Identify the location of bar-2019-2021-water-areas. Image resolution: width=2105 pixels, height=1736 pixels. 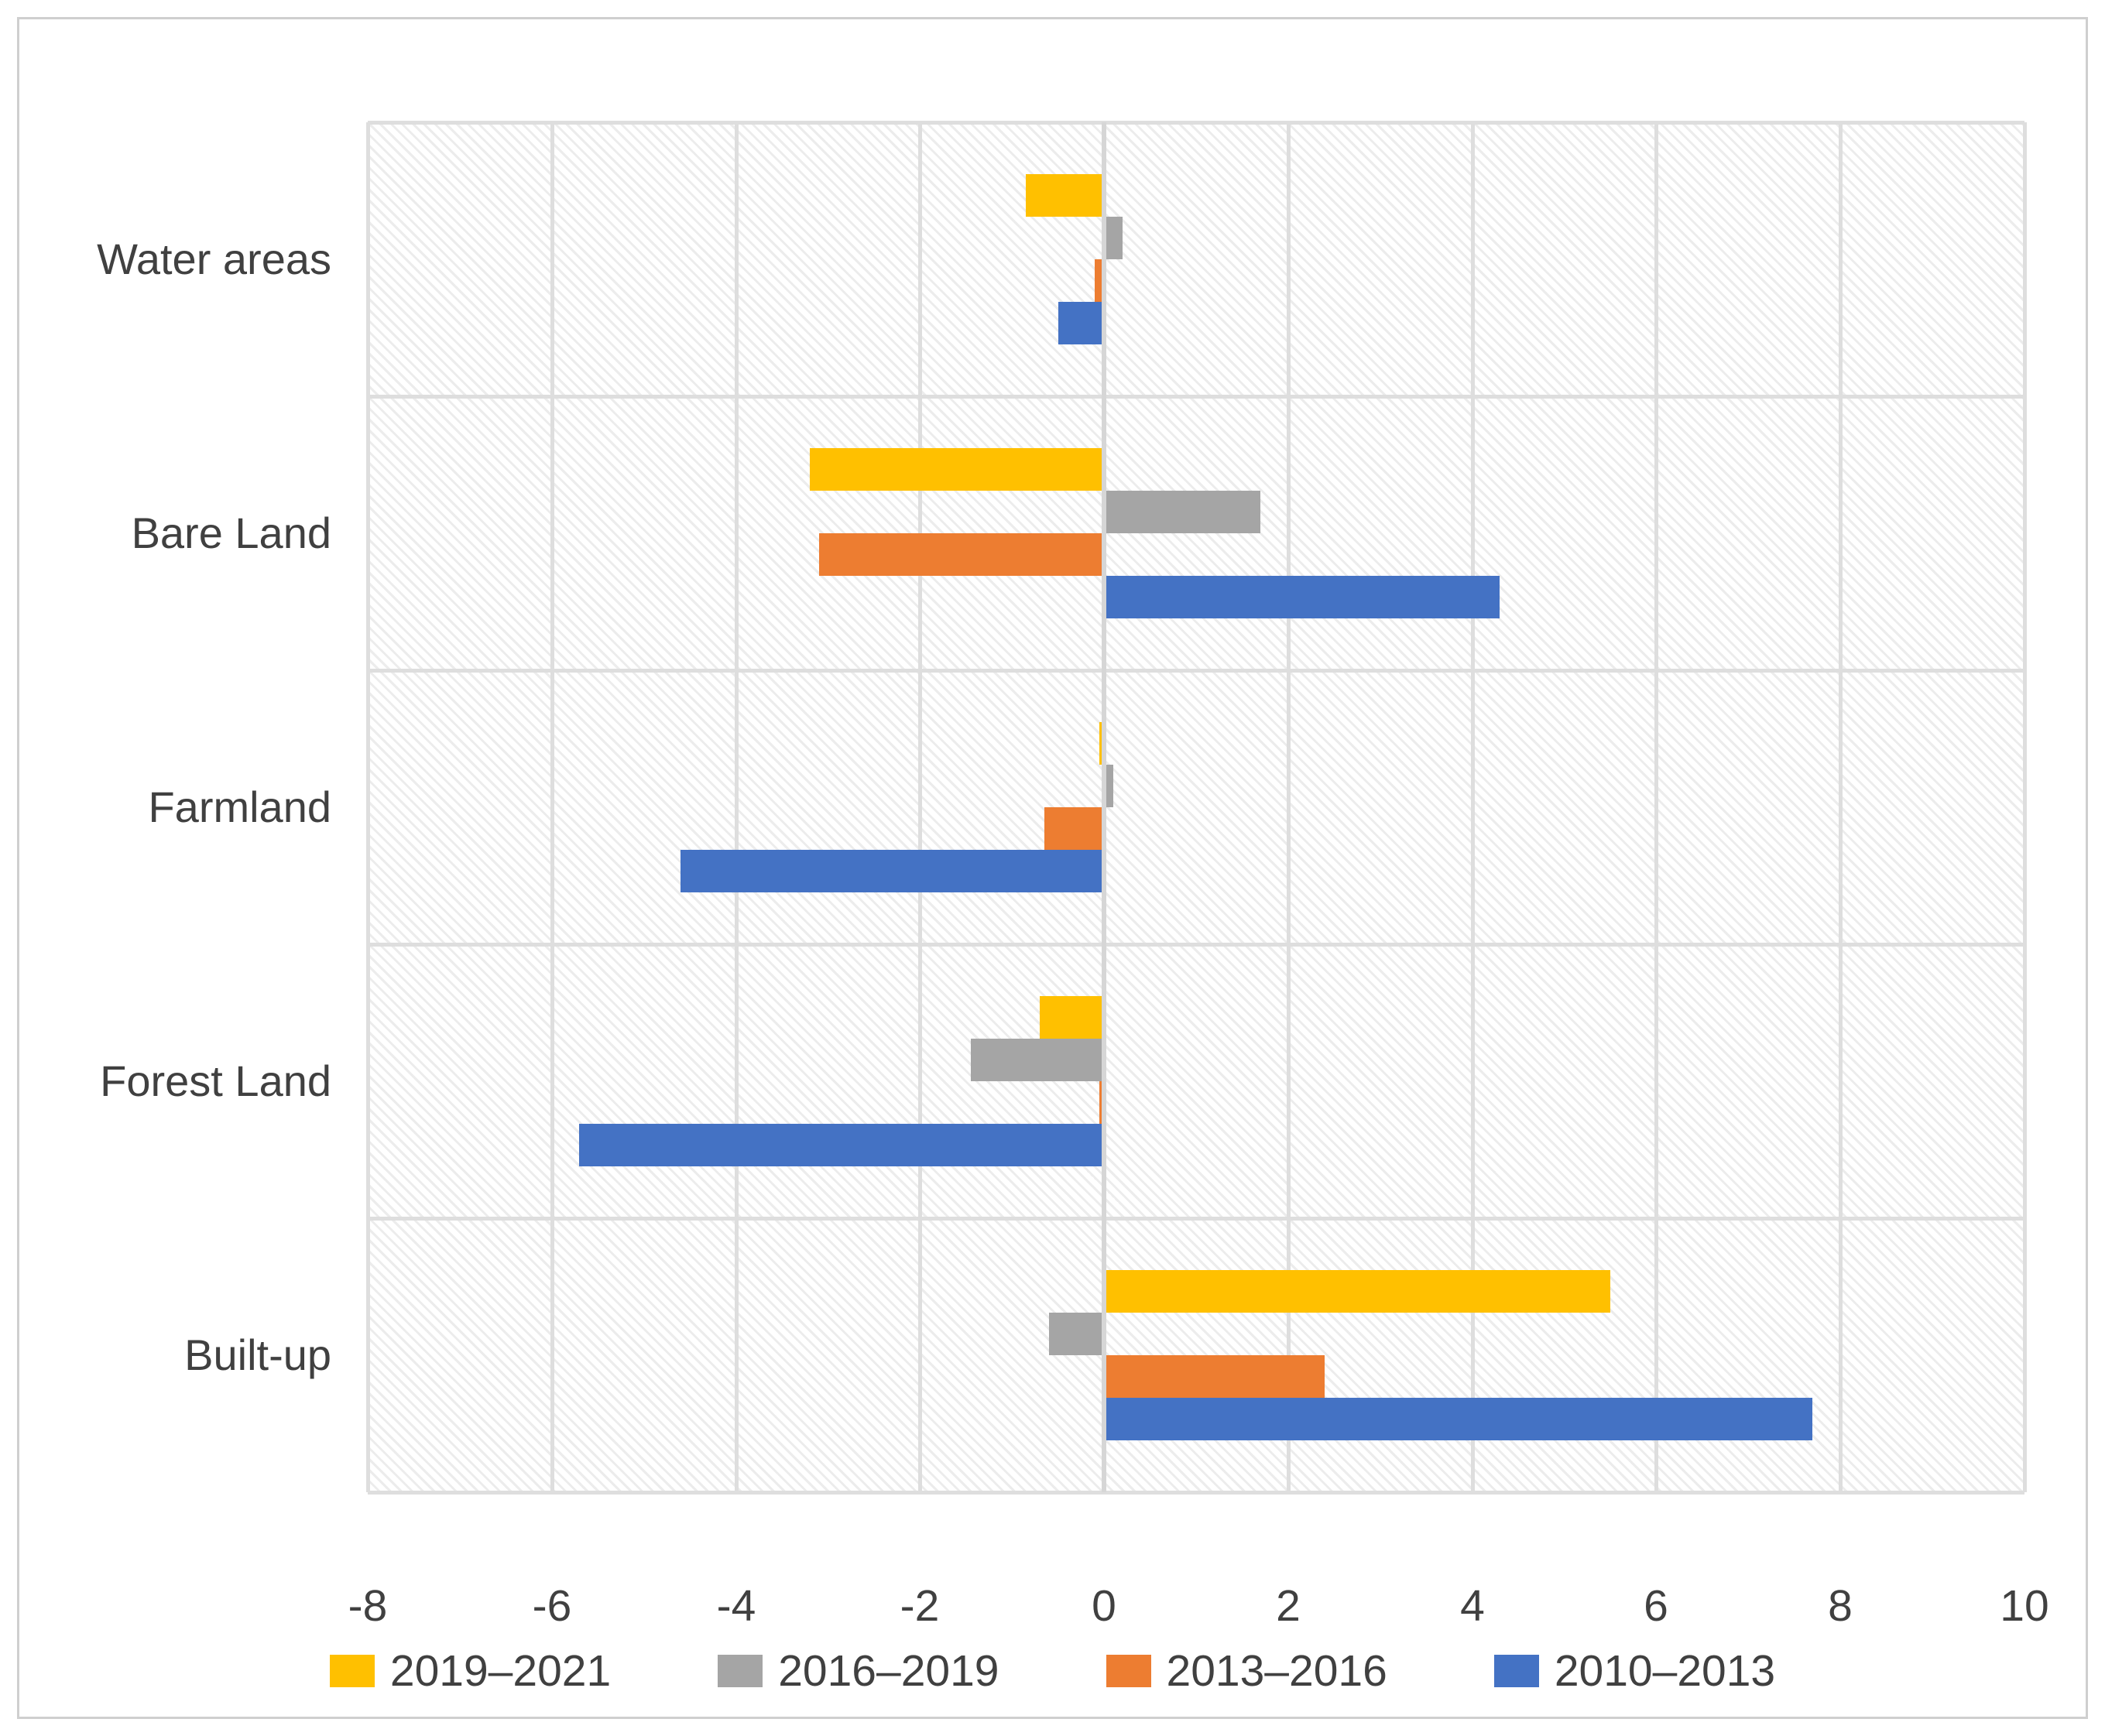
(1065, 195).